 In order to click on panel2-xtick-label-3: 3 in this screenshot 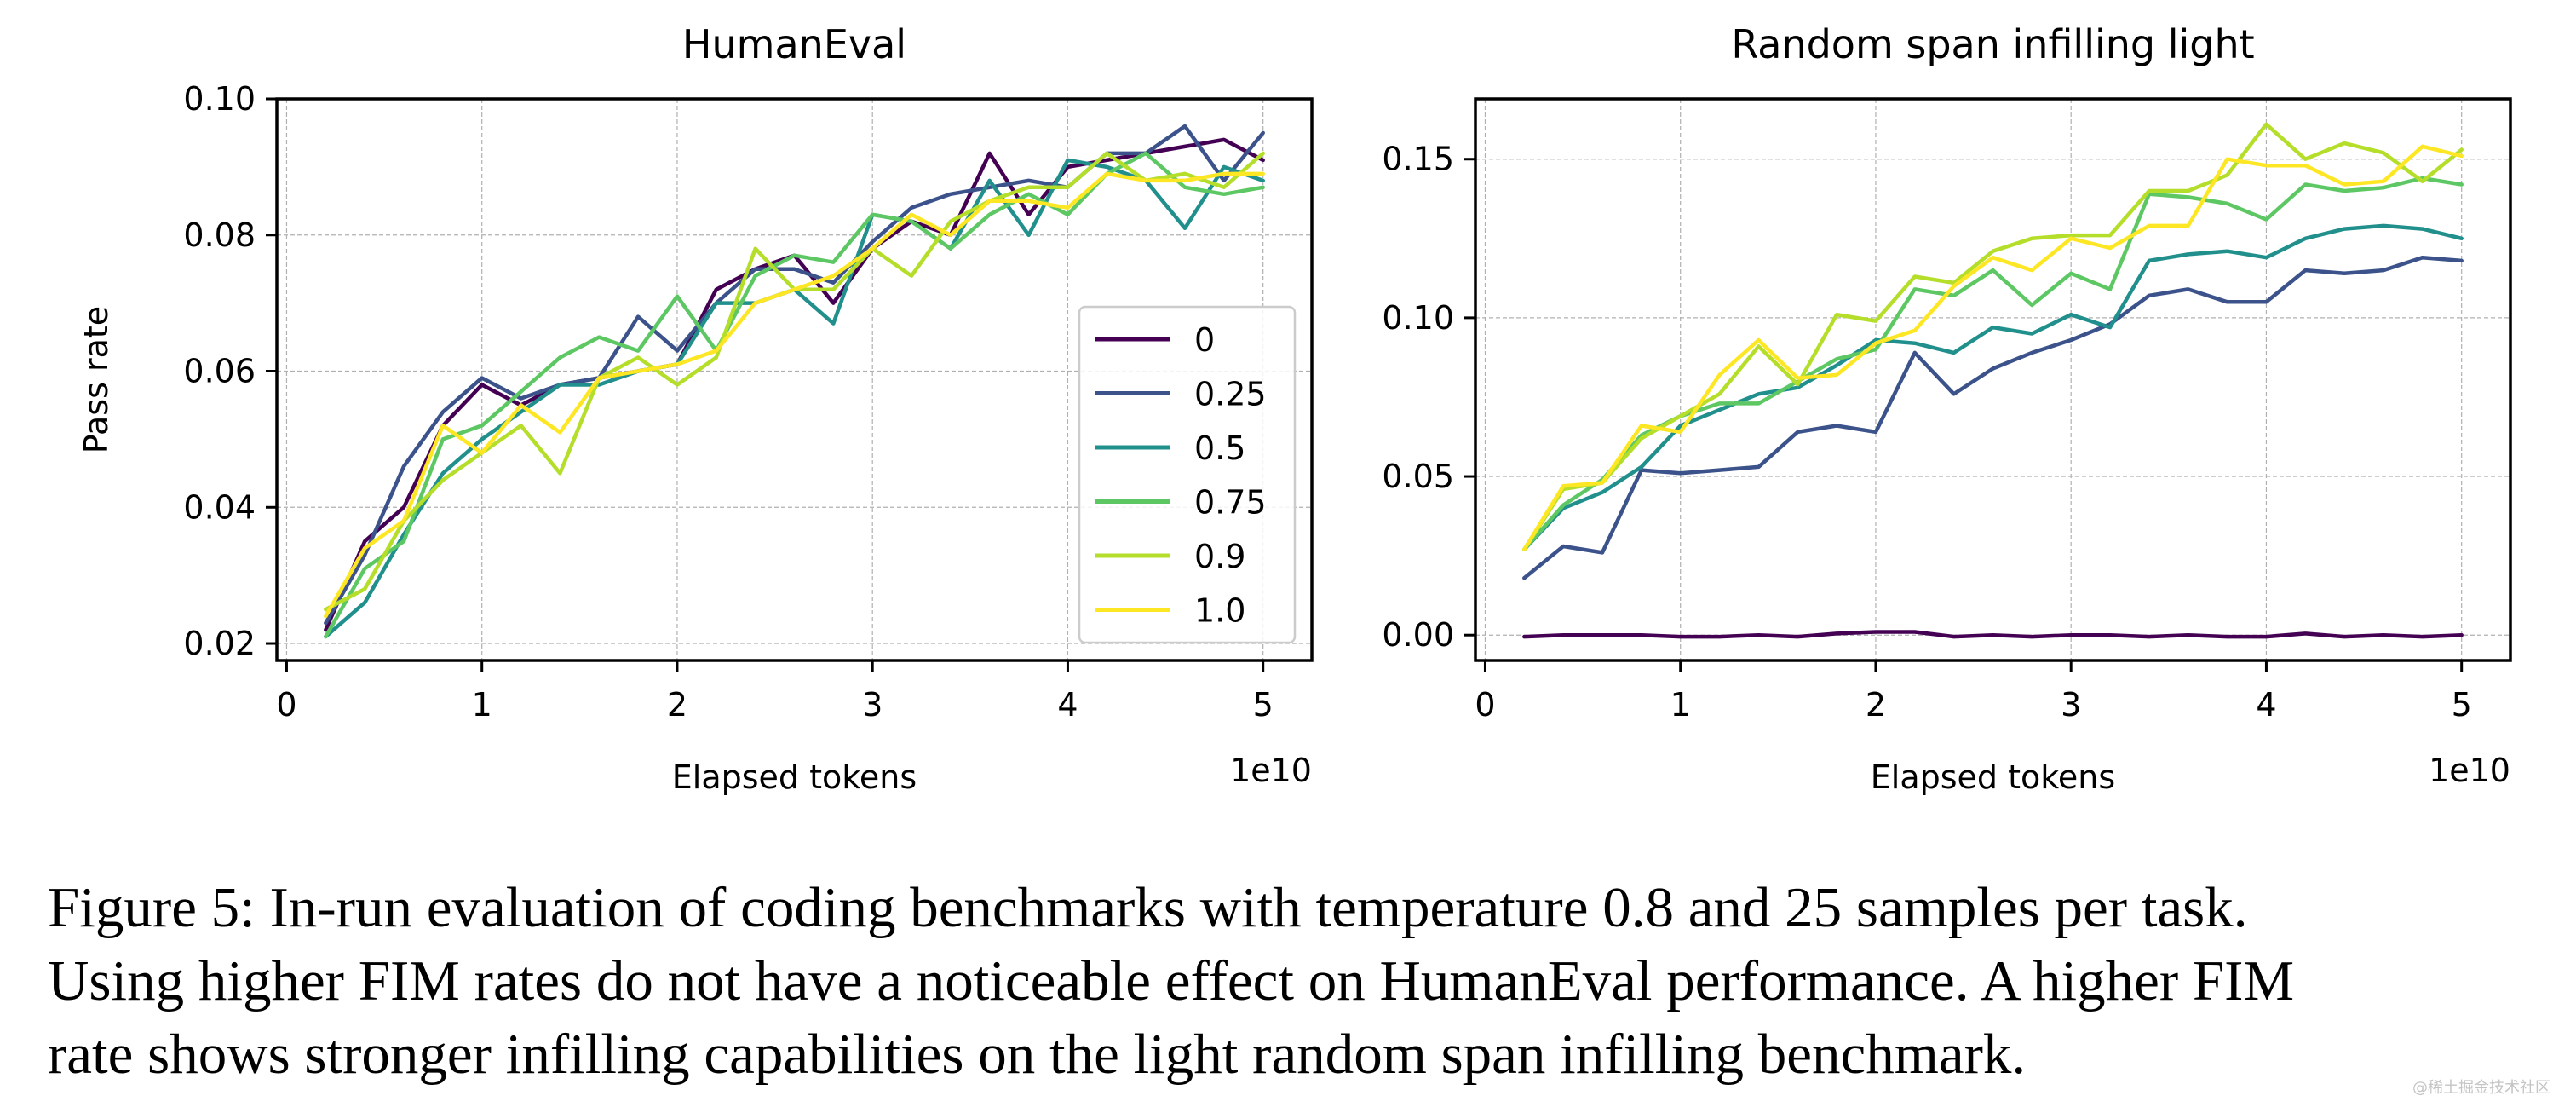, I will do `click(2071, 705)`.